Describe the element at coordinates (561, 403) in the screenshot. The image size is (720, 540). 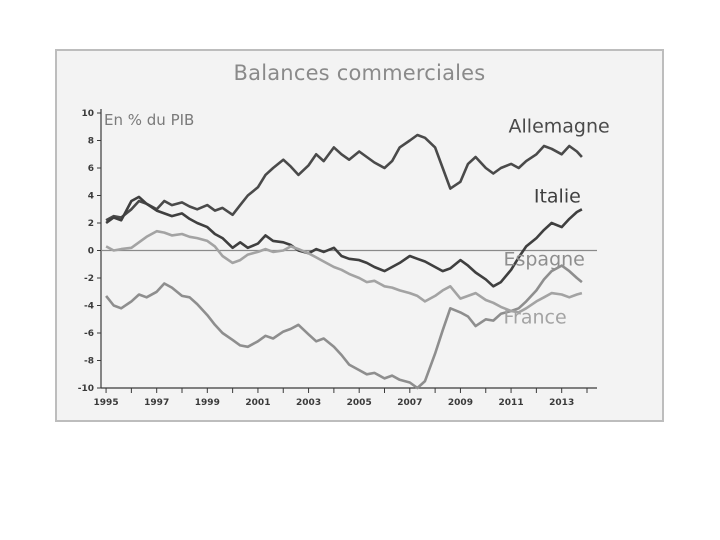
I see `x-tick-label: 2013` at that location.